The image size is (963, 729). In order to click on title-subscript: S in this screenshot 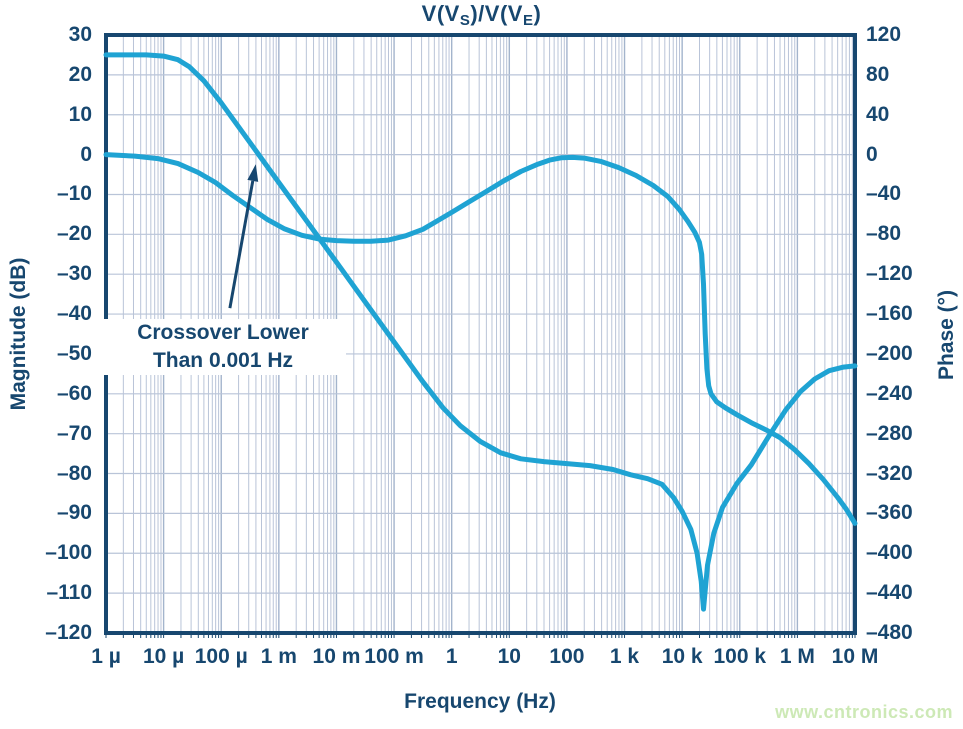, I will do `click(465, 20)`.